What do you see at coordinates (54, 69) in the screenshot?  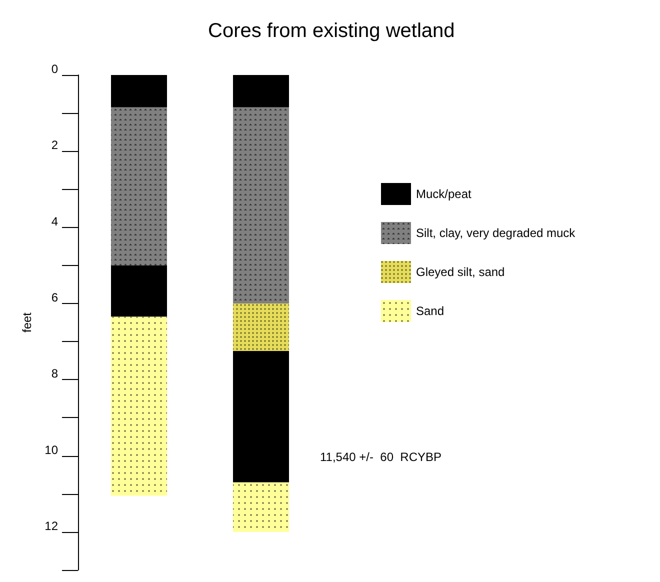 I see `y-tick-label: 0` at bounding box center [54, 69].